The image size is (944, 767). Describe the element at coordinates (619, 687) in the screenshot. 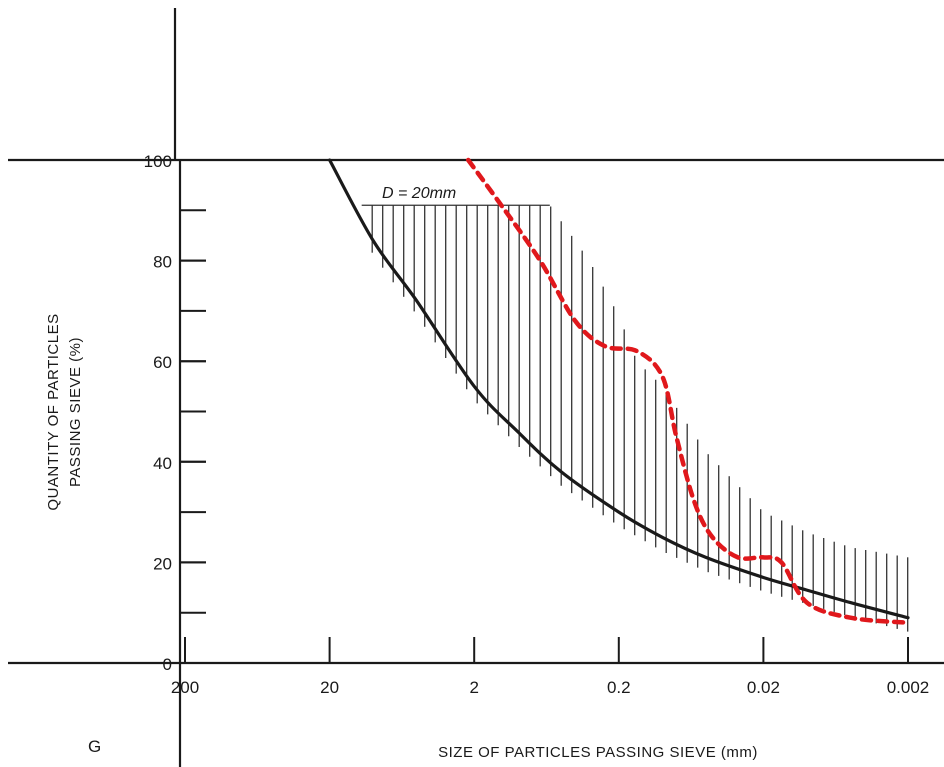

I see `x-tick-label: 0.2` at that location.